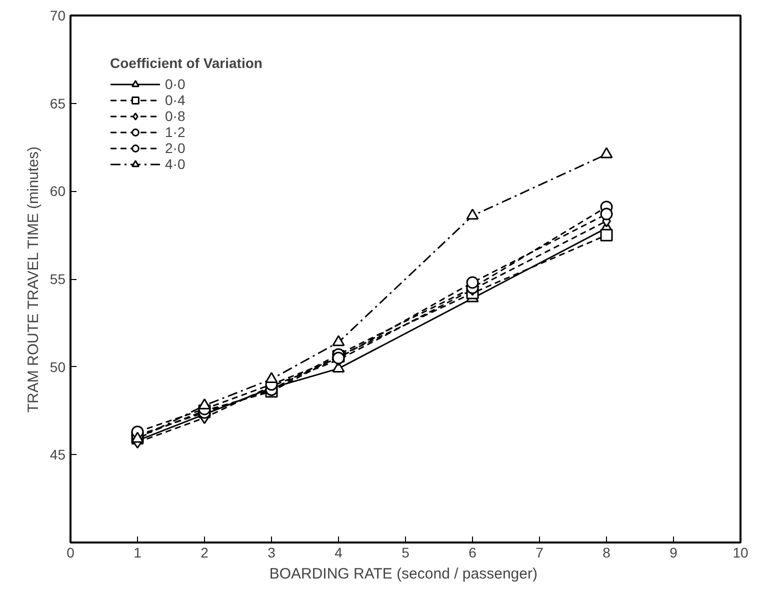  I want to click on x-tick-label: 10, so click(740, 552).